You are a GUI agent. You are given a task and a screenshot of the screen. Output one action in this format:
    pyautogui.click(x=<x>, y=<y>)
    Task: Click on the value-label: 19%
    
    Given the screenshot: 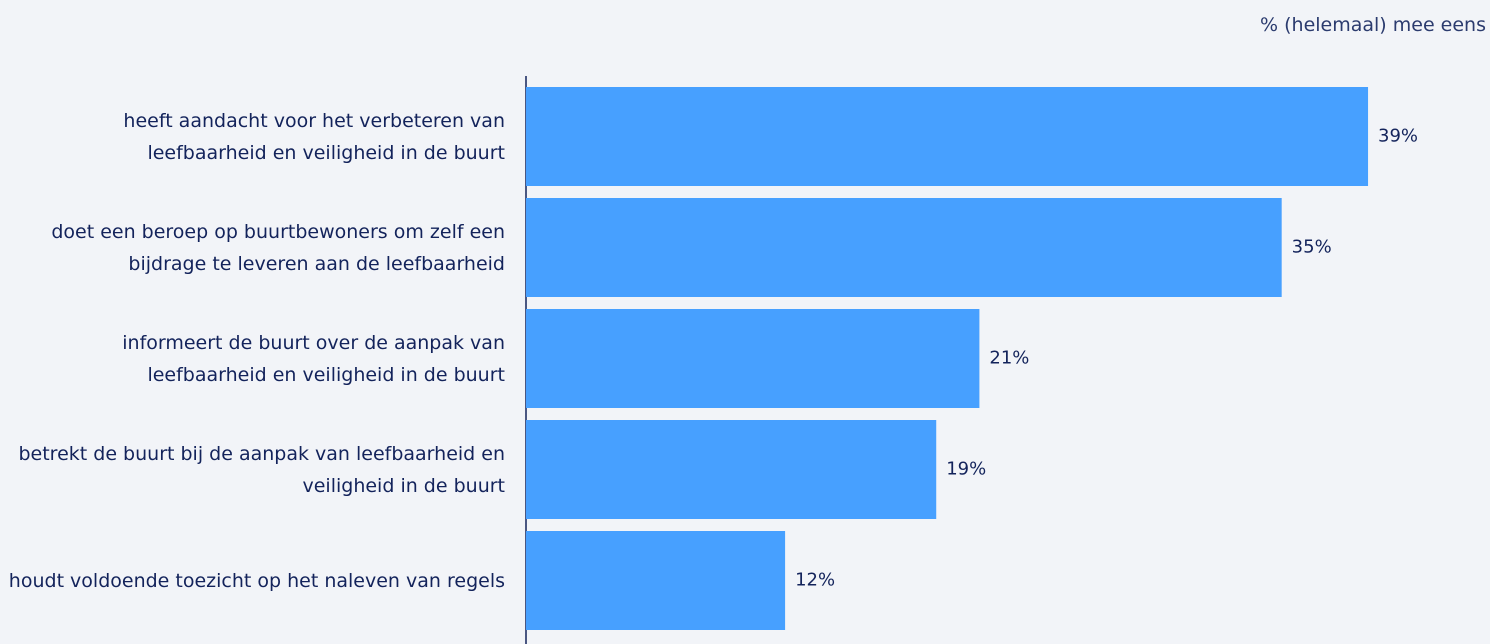 What is the action you would take?
    pyautogui.click(x=966, y=469)
    